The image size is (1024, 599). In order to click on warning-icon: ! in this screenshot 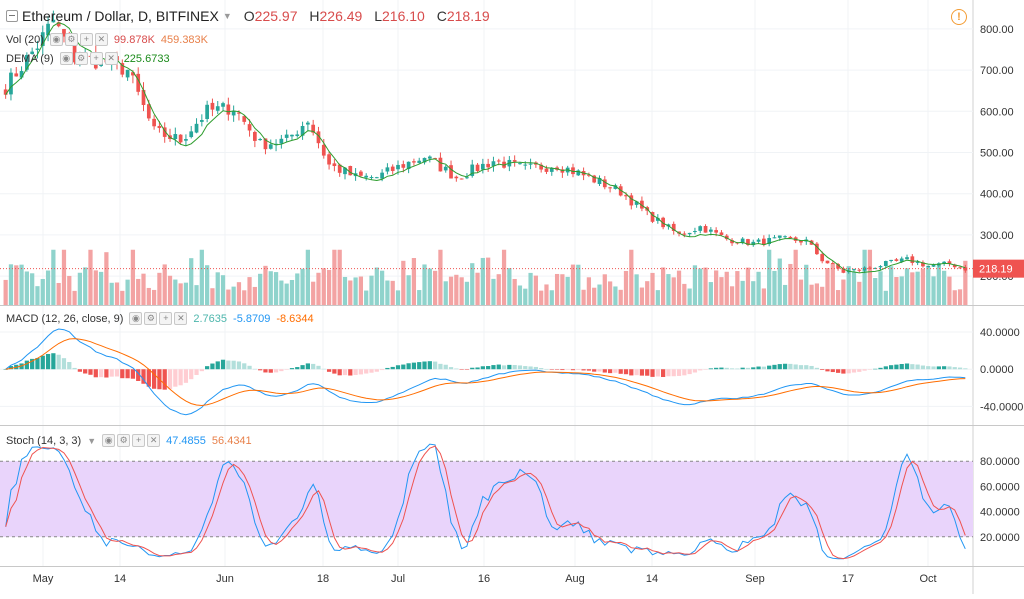, I will do `click(959, 17)`.